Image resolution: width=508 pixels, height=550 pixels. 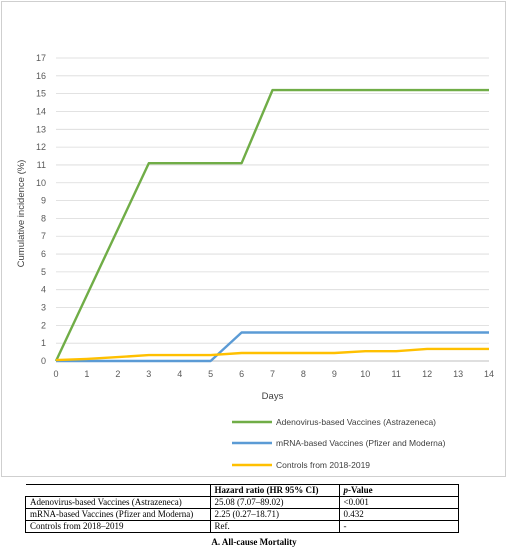 What do you see at coordinates (274, 526) in the screenshot?
I see `row-hazard-ratio: Ref.` at bounding box center [274, 526].